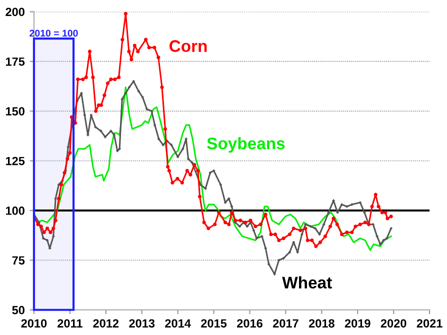  I want to click on y-tick-label: 50, so click(18, 310).